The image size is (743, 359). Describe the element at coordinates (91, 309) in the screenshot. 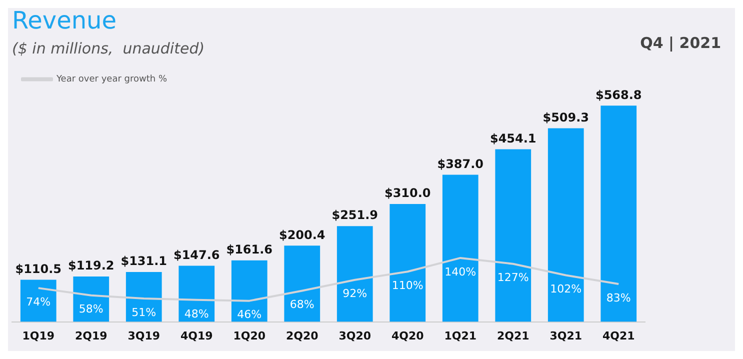

I see `data-label: 58%` at that location.